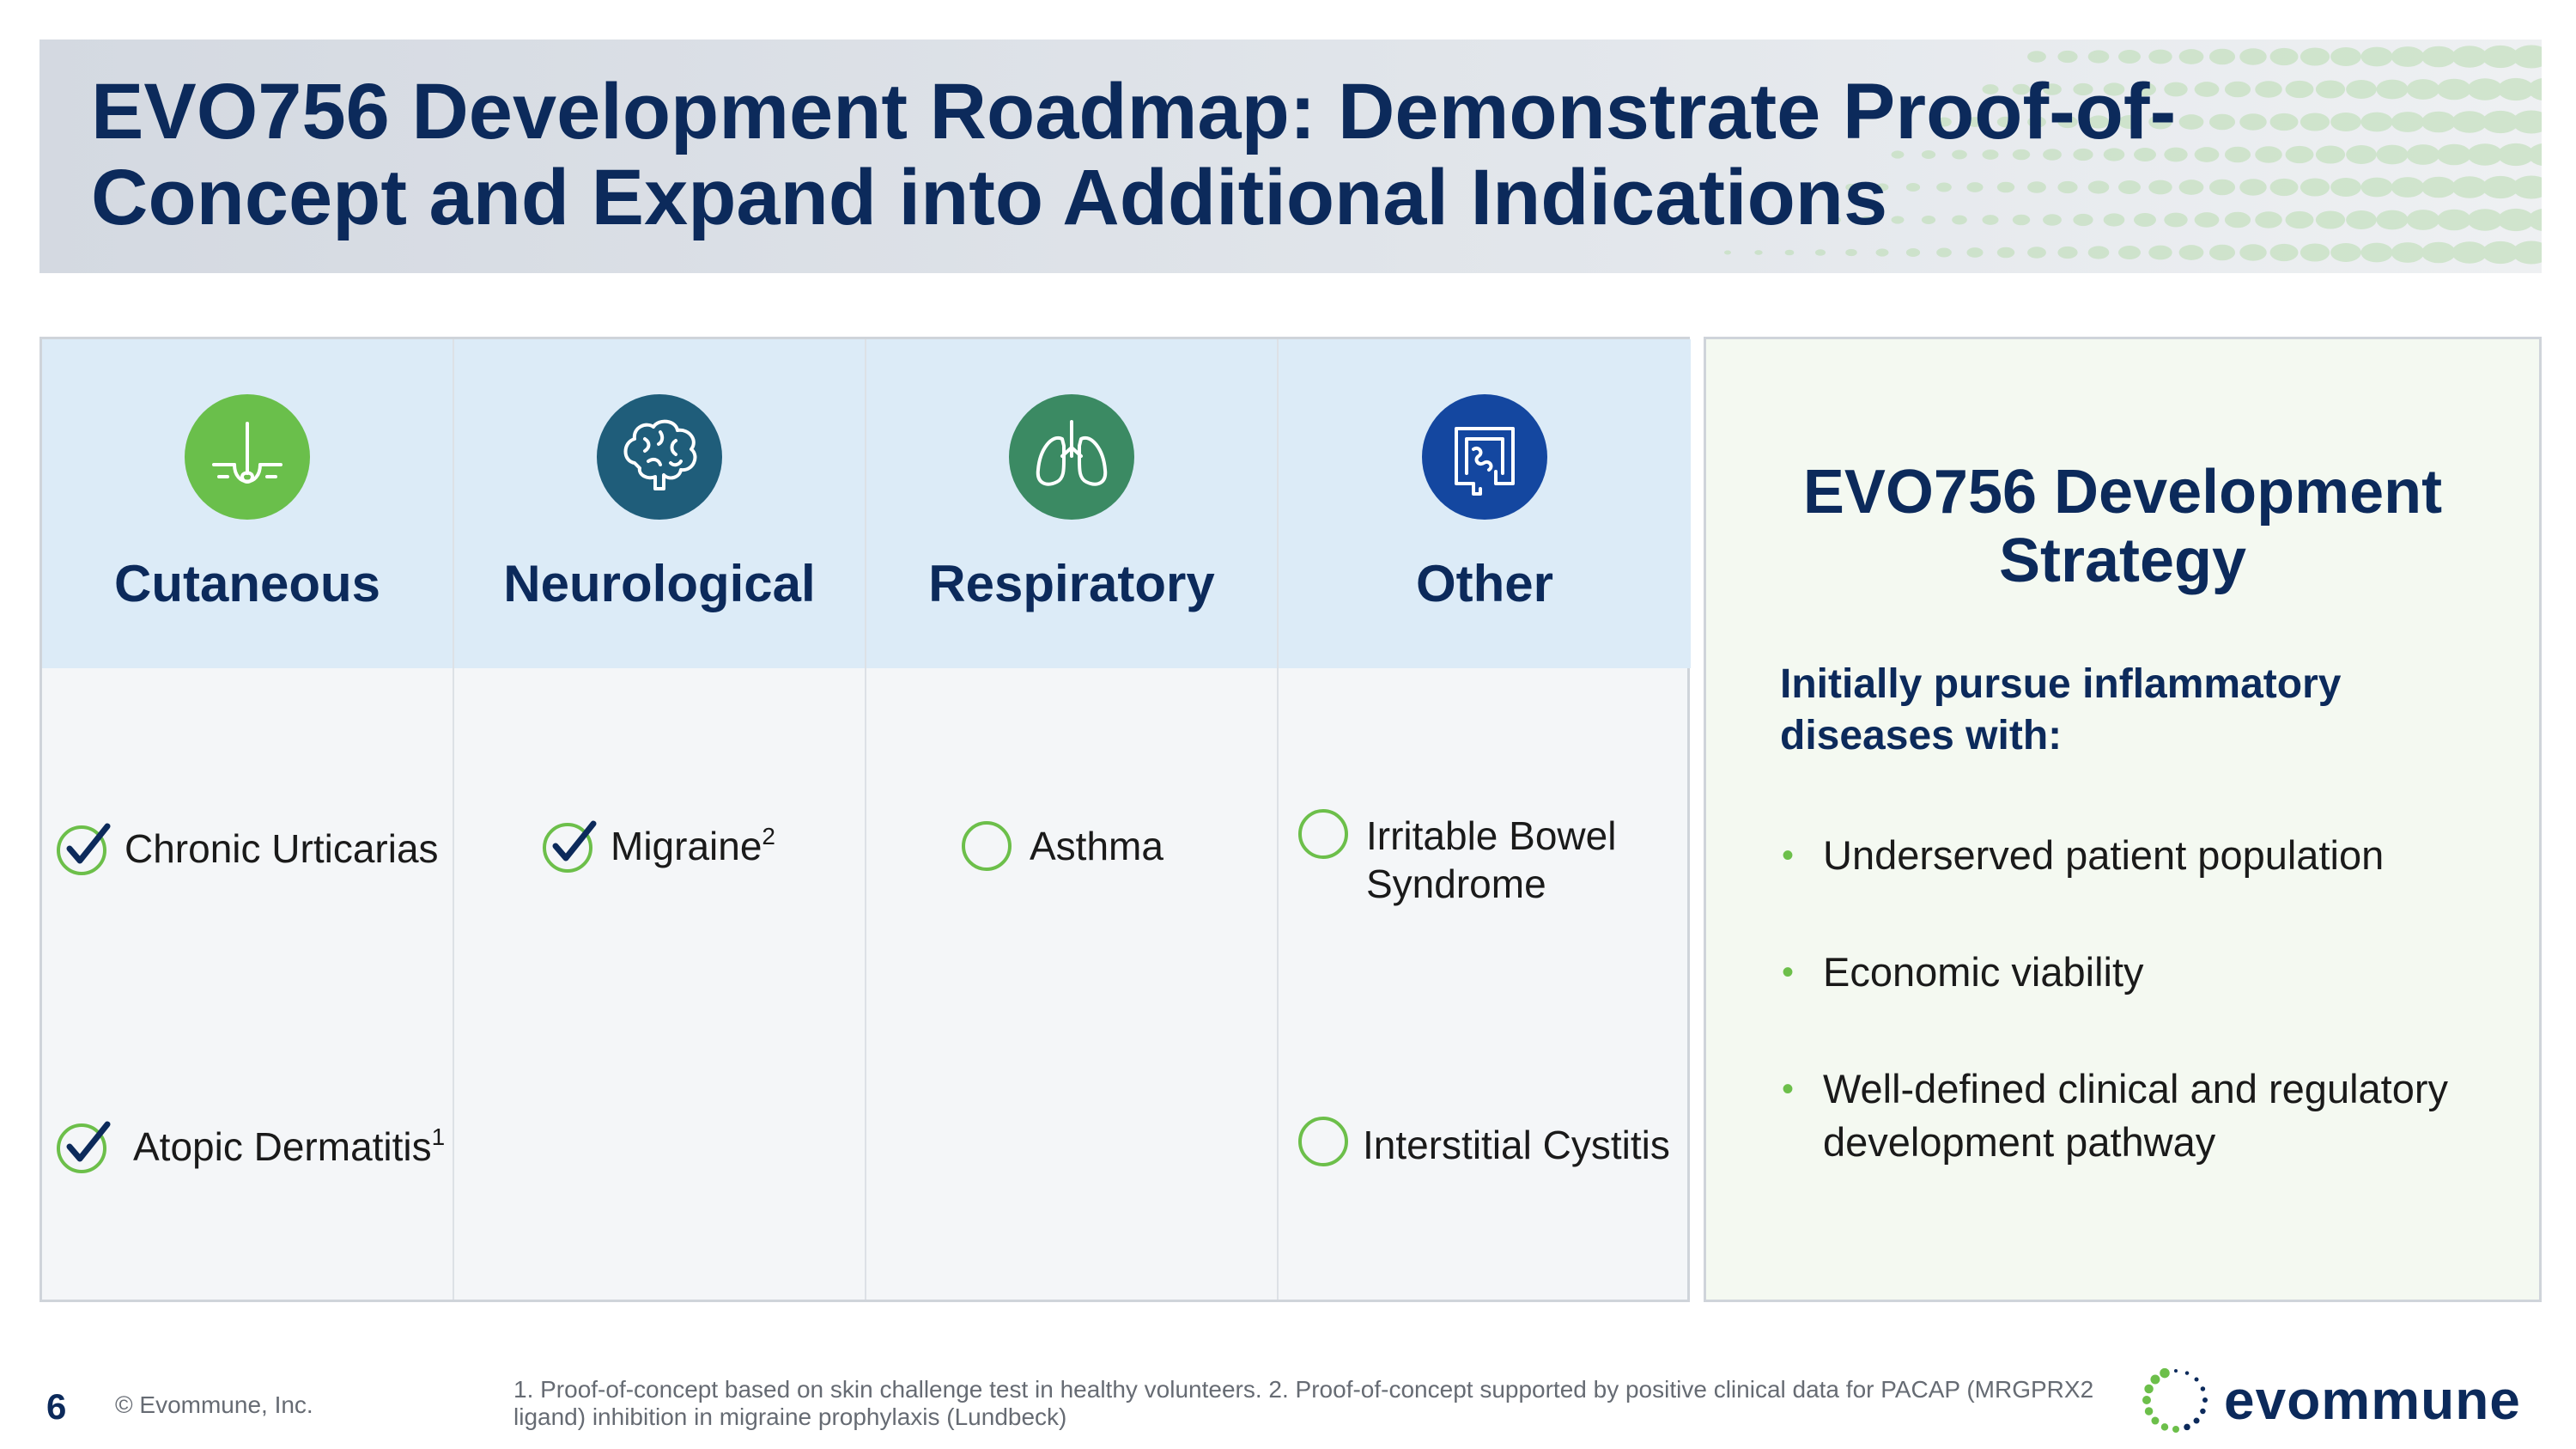 This screenshot has height=1449, width=2576. Describe the element at coordinates (1071, 457) in the screenshot. I see `lungs-icon` at that location.